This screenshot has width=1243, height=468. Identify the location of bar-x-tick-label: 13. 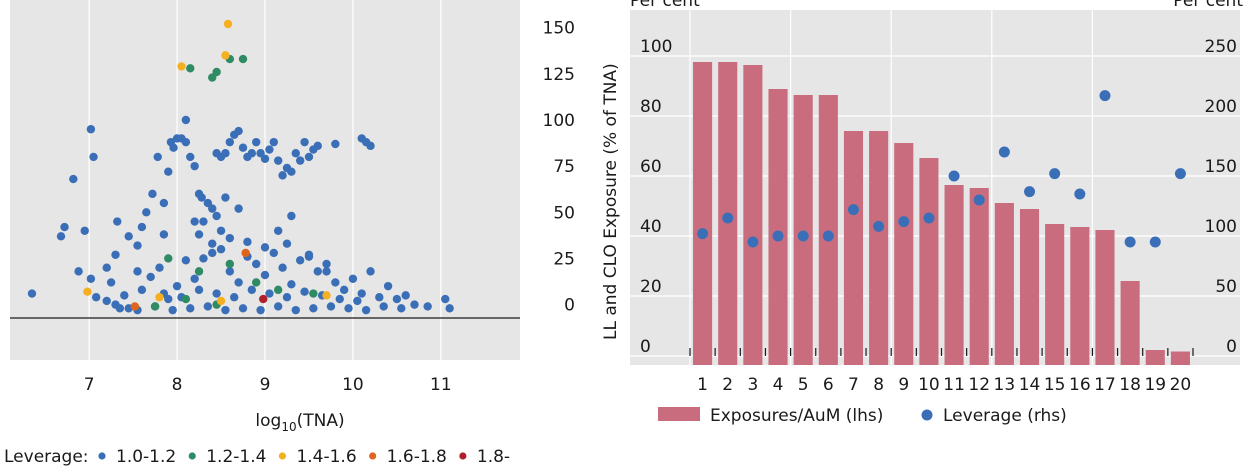
(1005, 385).